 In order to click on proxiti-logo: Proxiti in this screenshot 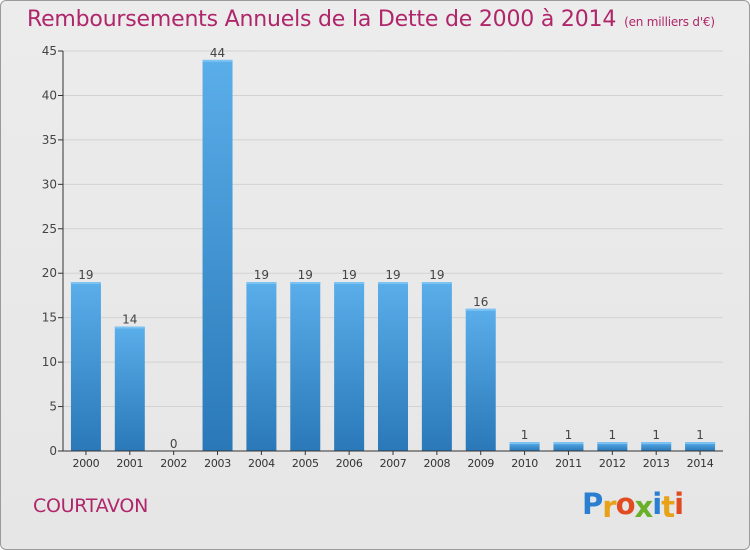, I will do `click(633, 505)`.